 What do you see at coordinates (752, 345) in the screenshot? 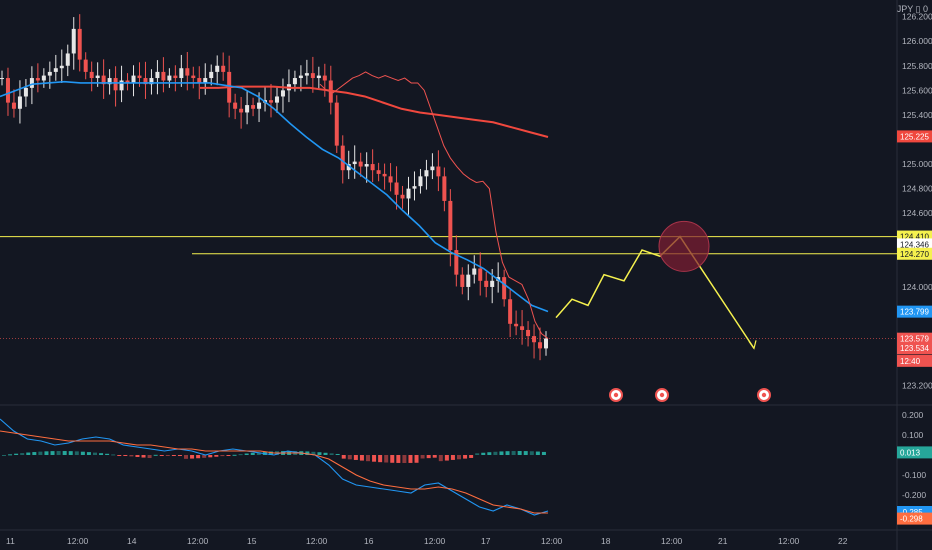
I see `projection-arrowhead` at bounding box center [752, 345].